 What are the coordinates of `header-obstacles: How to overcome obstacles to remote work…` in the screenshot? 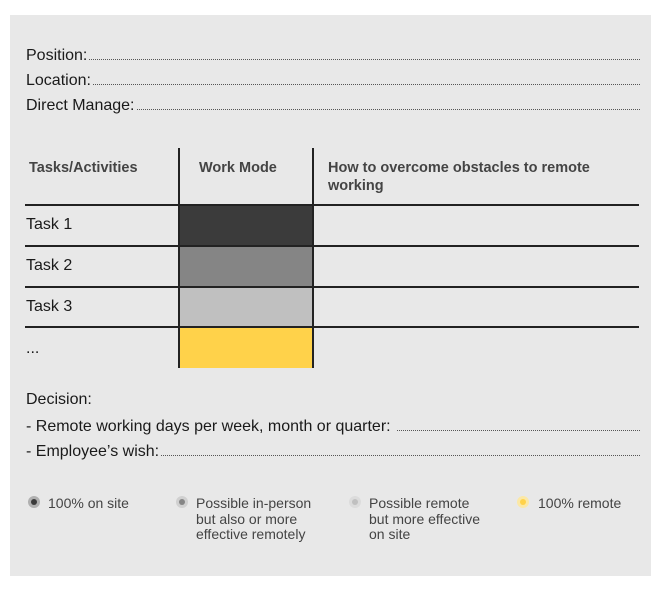 It's located at (459, 177).